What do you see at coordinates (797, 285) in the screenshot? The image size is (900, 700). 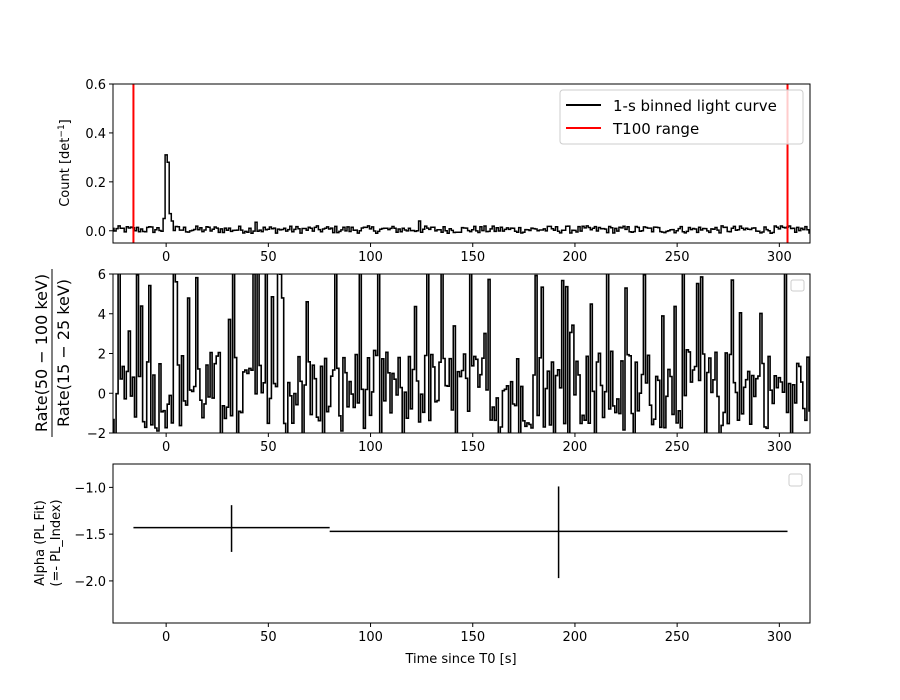 I see `hardness-ratio-empty-legend` at bounding box center [797, 285].